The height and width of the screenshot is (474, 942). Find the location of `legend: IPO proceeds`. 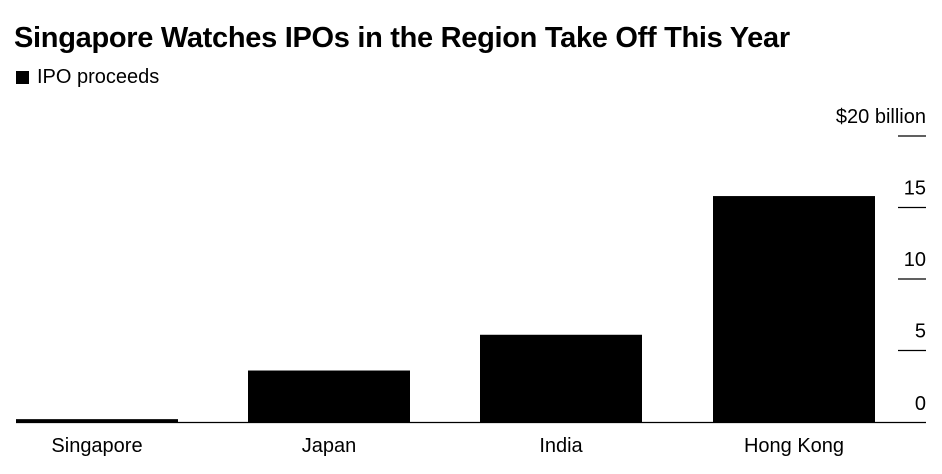

legend: IPO proceeds is located at coordinates (87, 77).